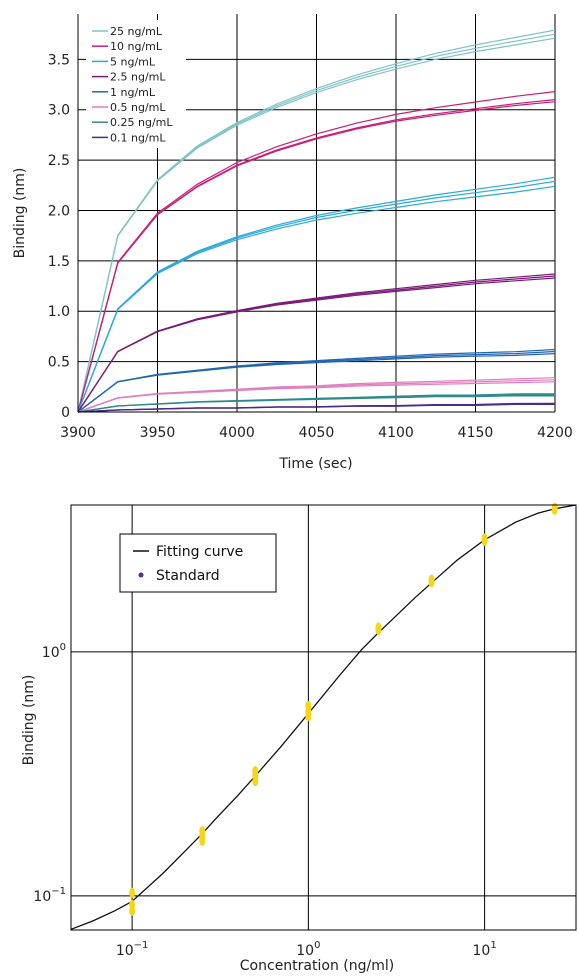 Image resolution: width=579 pixels, height=976 pixels. Describe the element at coordinates (59, 60) in the screenshot. I see `top-chart-y-tick-label: 3.5` at that location.